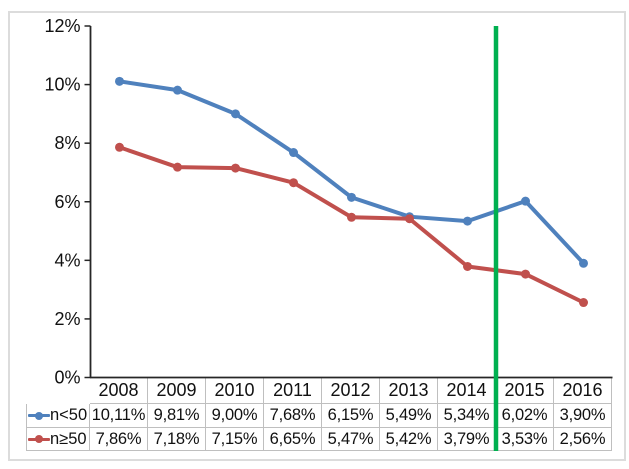 This screenshot has width=629, height=469. Describe the element at coordinates (119, 391) in the screenshot. I see `table-year-header: 2008` at that location.